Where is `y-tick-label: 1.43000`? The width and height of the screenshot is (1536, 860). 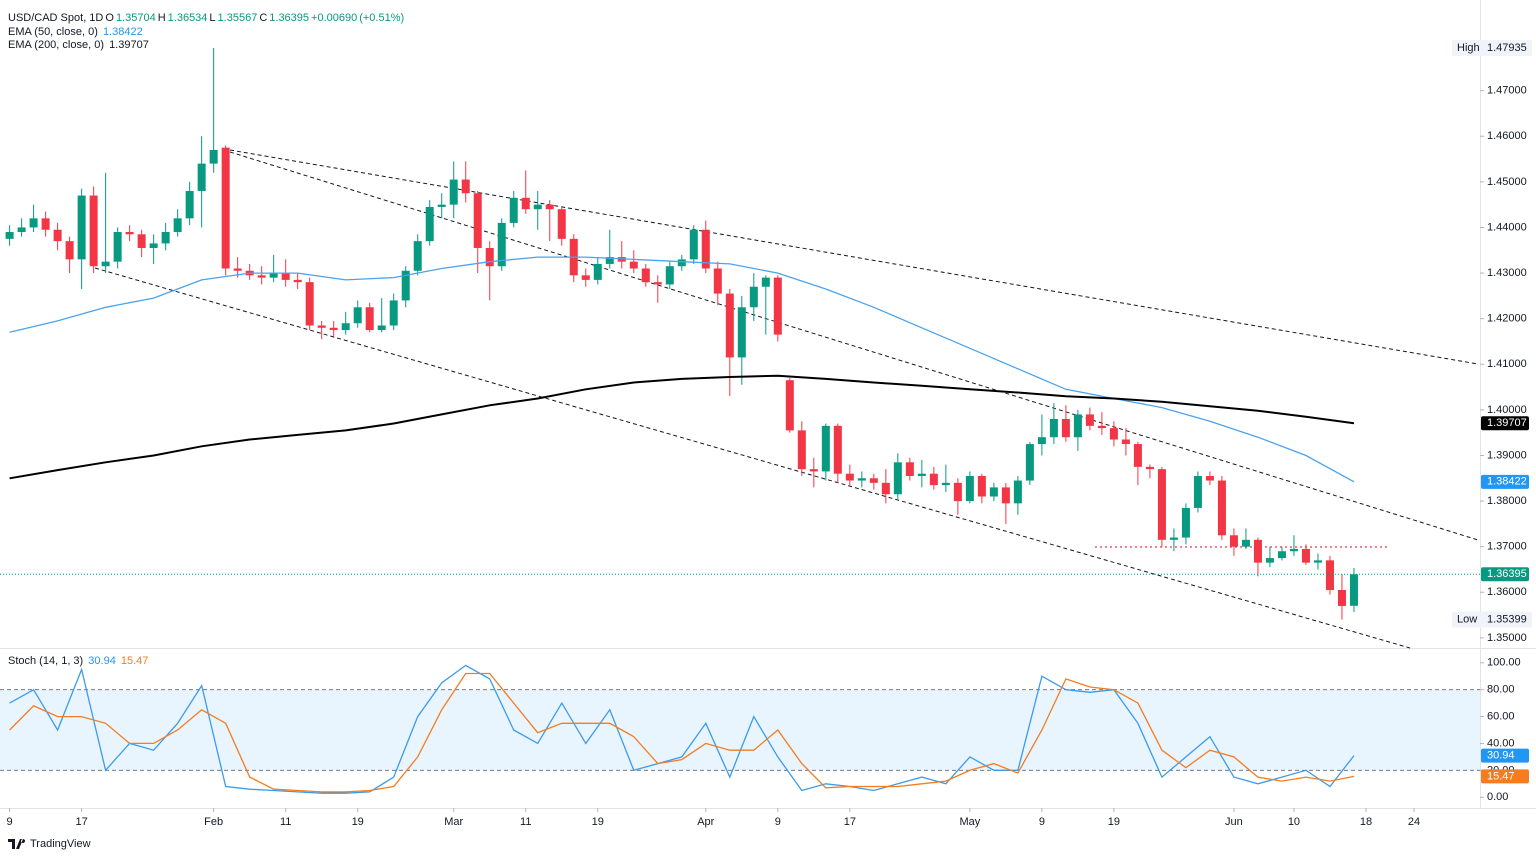
y-tick-label: 1.43000 is located at coordinates (1507, 273).